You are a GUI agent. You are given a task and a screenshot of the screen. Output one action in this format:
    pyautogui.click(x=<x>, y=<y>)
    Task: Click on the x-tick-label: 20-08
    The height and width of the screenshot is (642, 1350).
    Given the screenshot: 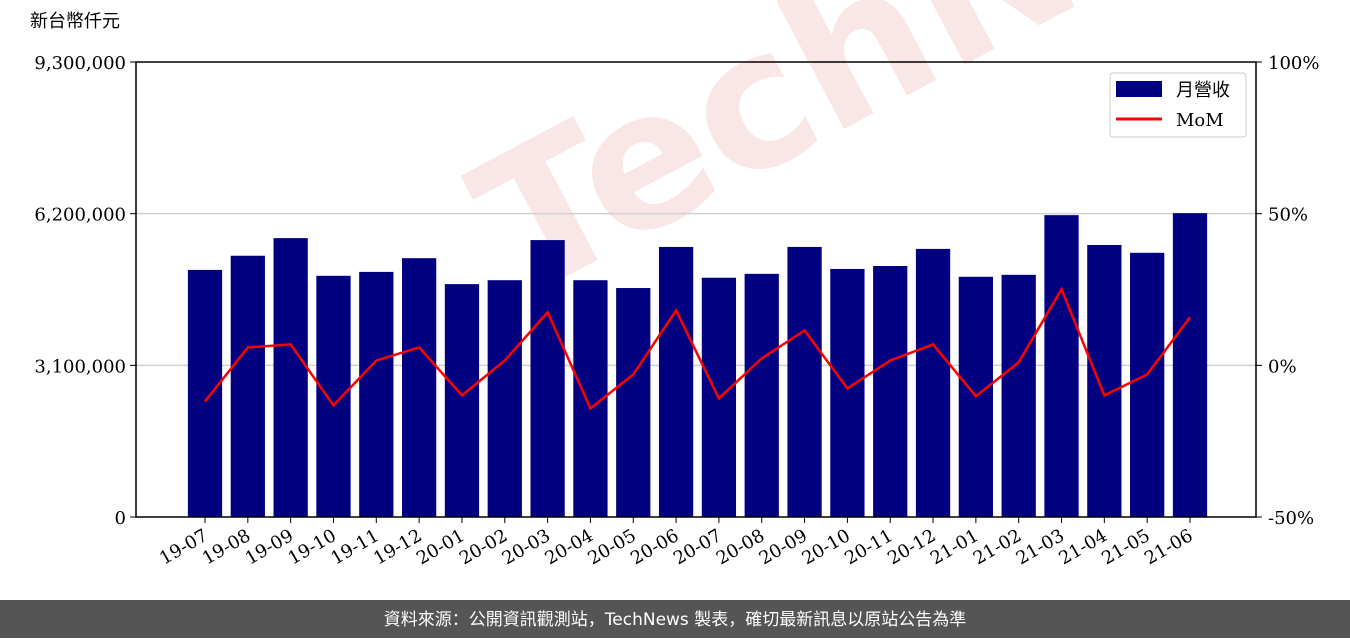 What is the action you would take?
    pyautogui.click(x=740, y=547)
    